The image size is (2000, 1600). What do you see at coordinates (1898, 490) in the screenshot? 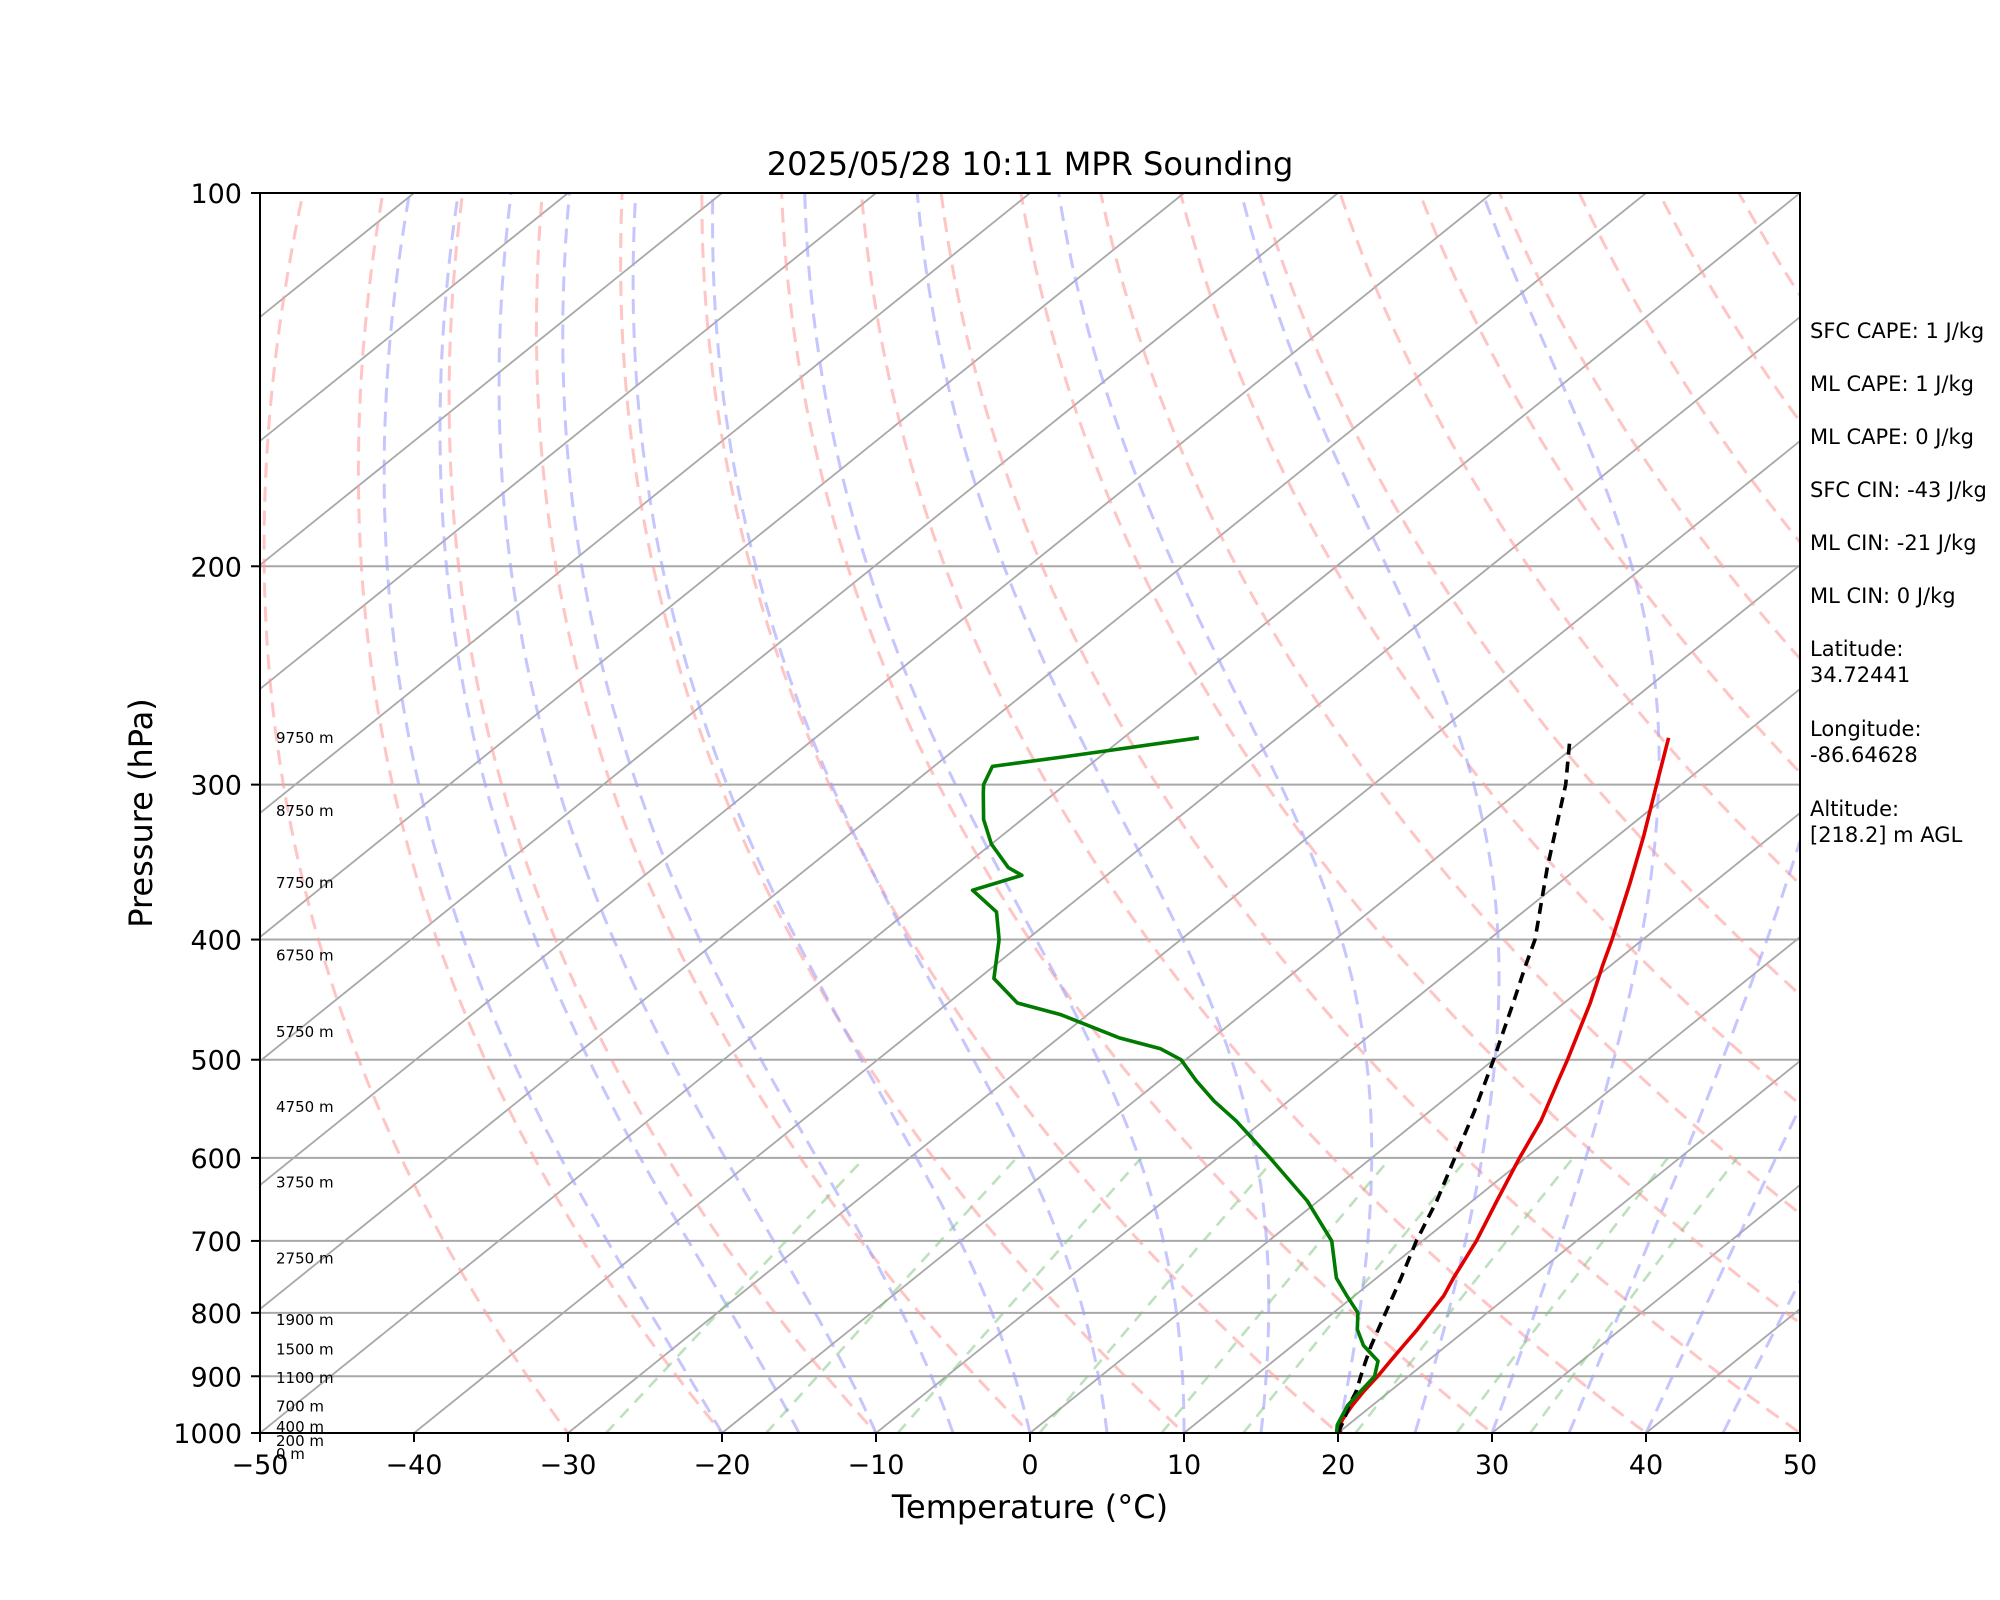
I see `sfc-cin-text: SFC CIN: -43 J/kg` at bounding box center [1898, 490].